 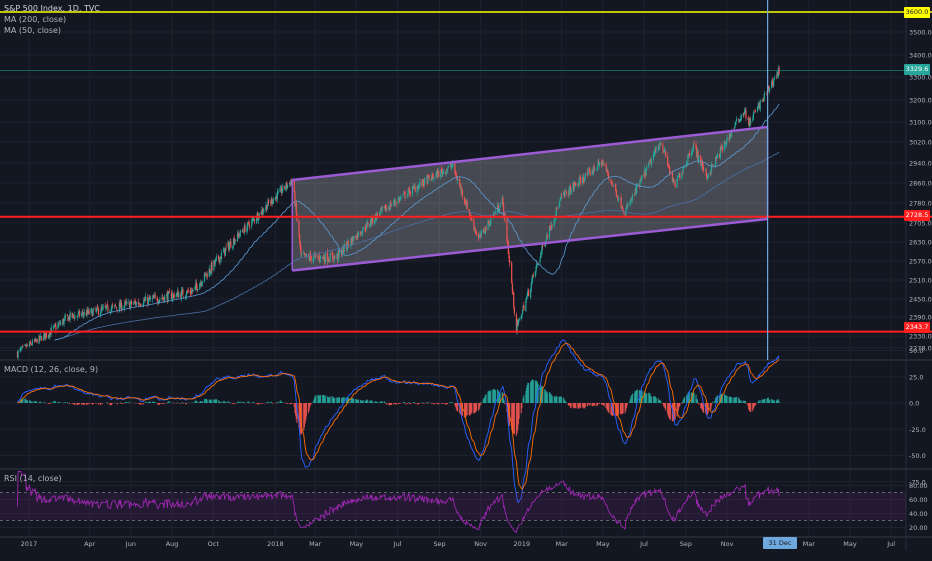 I want to click on time-tick-label: Aug, so click(x=172, y=544).